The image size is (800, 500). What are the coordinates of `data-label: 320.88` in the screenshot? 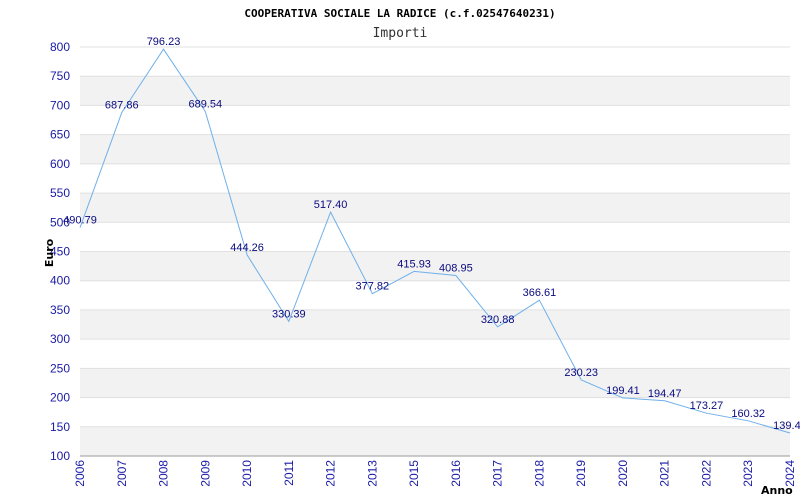 It's located at (498, 320).